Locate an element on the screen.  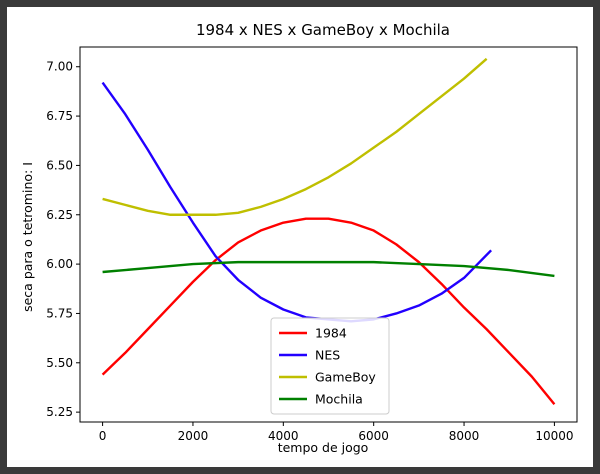
x-tick-label: 0 is located at coordinates (103, 436).